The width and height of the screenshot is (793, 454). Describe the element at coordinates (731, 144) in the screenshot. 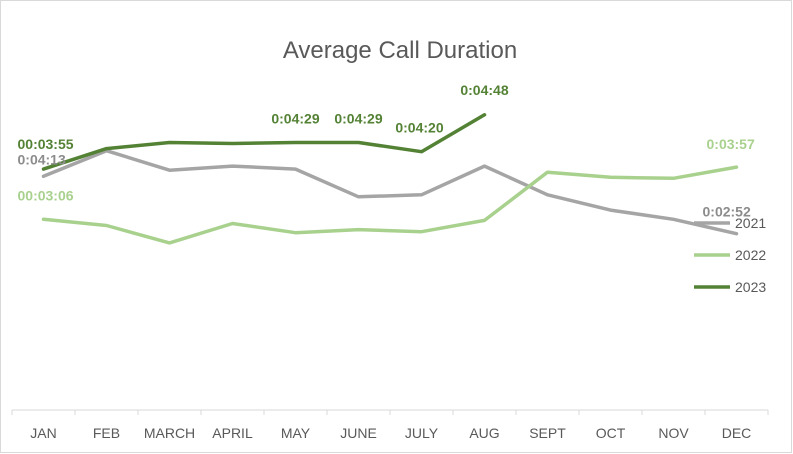

I see `data-label: 0:03:57` at that location.